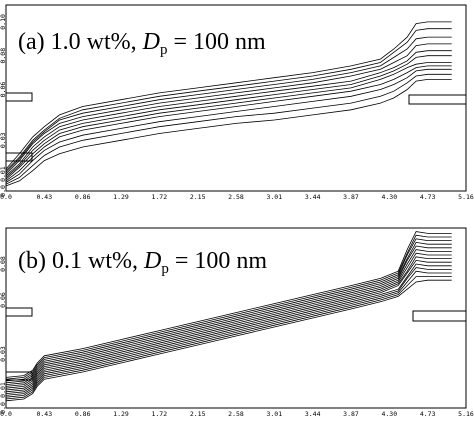  What do you see at coordinates (3, 22) in the screenshot?
I see `y-tick-label: 0.10` at bounding box center [3, 22].